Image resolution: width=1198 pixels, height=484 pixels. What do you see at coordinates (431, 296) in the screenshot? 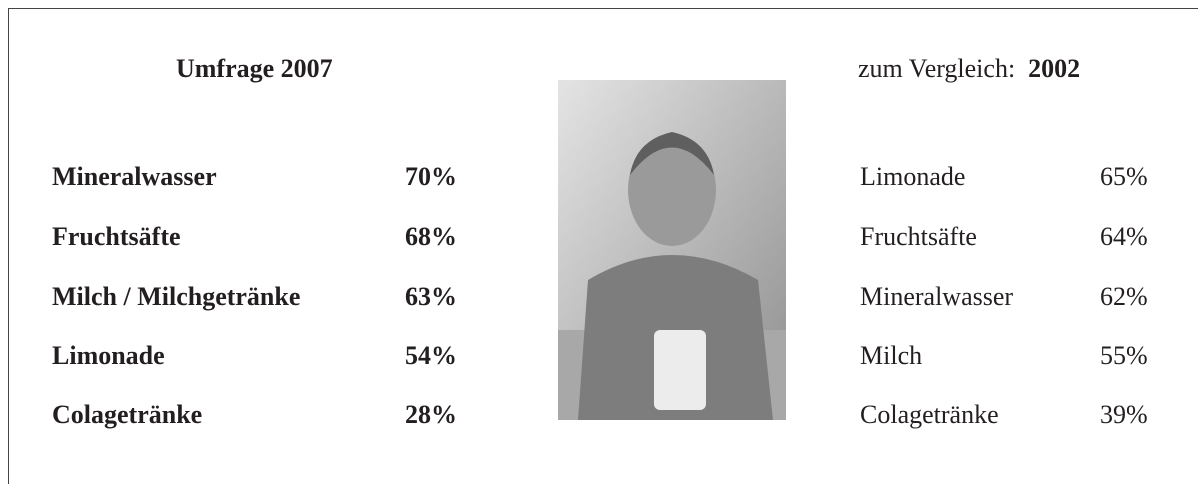
I see `left-value: 63%` at bounding box center [431, 296].